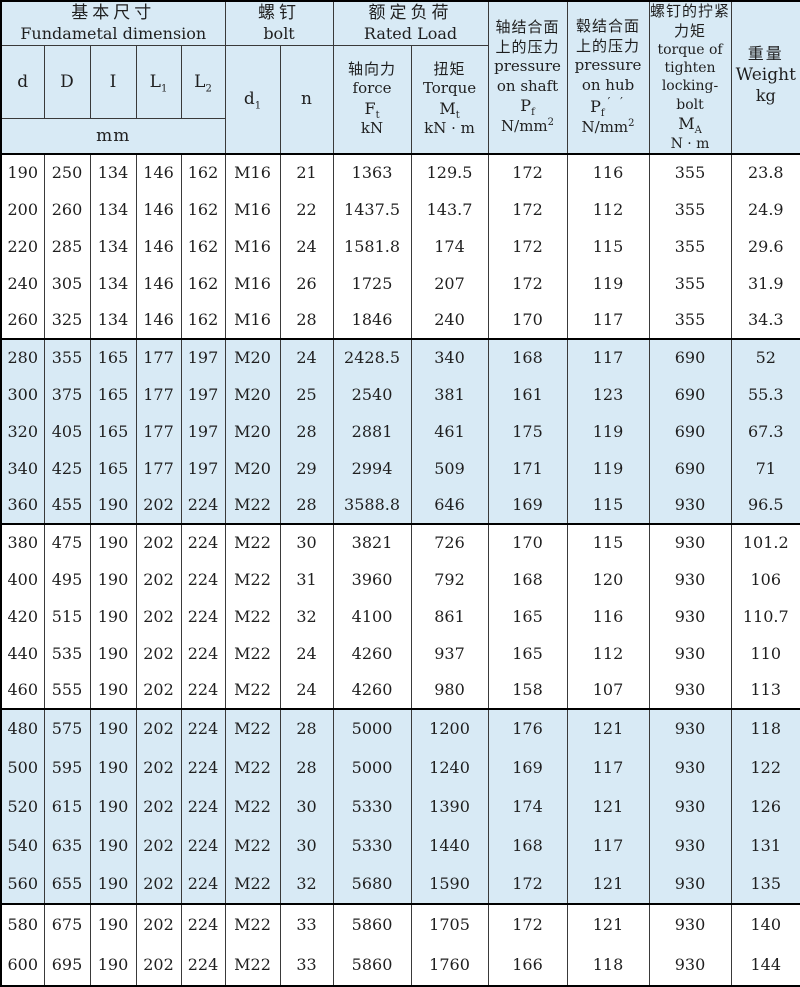 This screenshot has height=987, width=800. Describe the element at coordinates (67, 468) in the screenshot. I see `cell-D: 425` at that location.